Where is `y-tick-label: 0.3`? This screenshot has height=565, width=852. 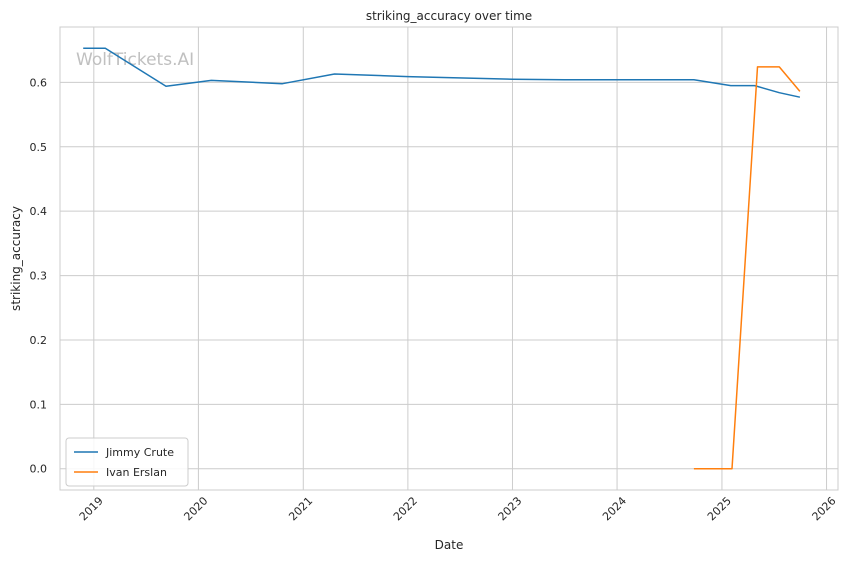 y-tick-label: 0.3 is located at coordinates (39, 276).